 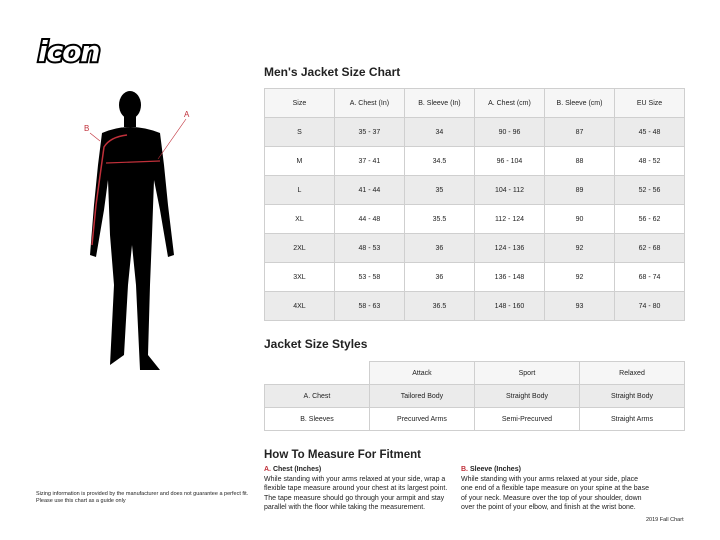 What do you see at coordinates (369, 277) in the screenshot?
I see `table-cell: 53 - 58` at bounding box center [369, 277].